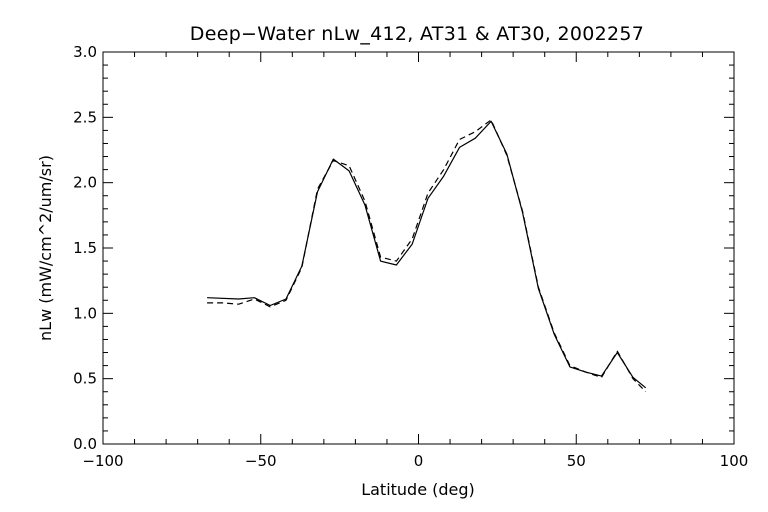 The width and height of the screenshot is (768, 512). Describe the element at coordinates (419, 461) in the screenshot. I see `x-tick-label: 0` at that location.